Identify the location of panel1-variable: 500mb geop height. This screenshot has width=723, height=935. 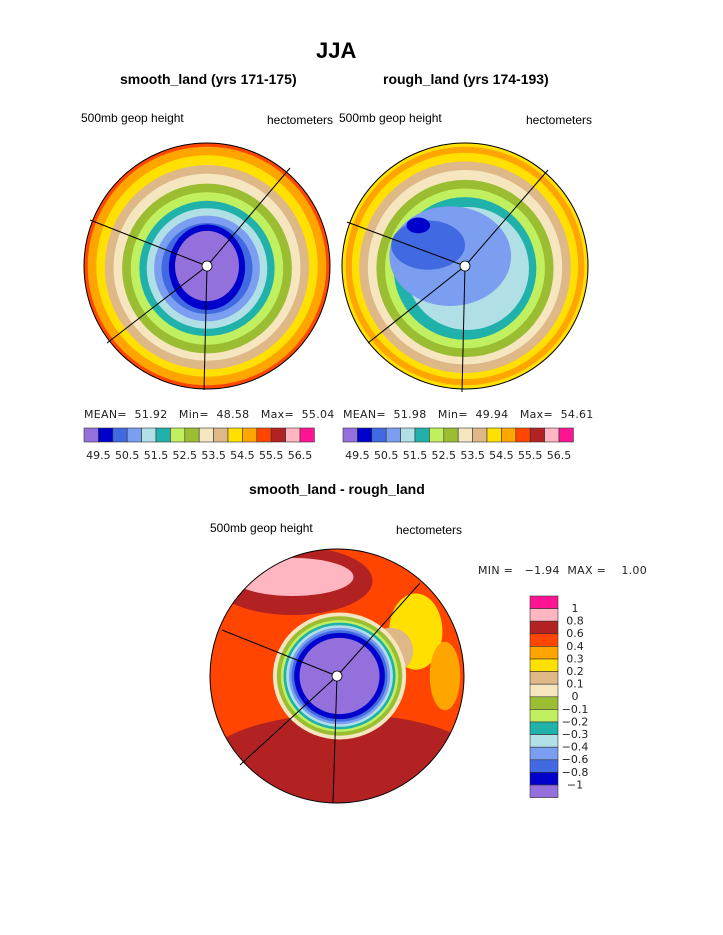
(132, 118).